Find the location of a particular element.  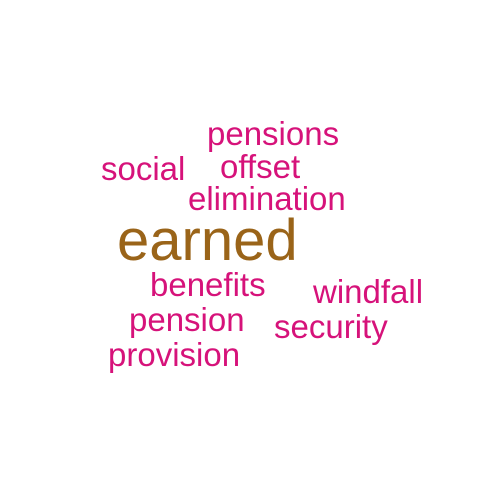

word-security: security is located at coordinates (331, 326).